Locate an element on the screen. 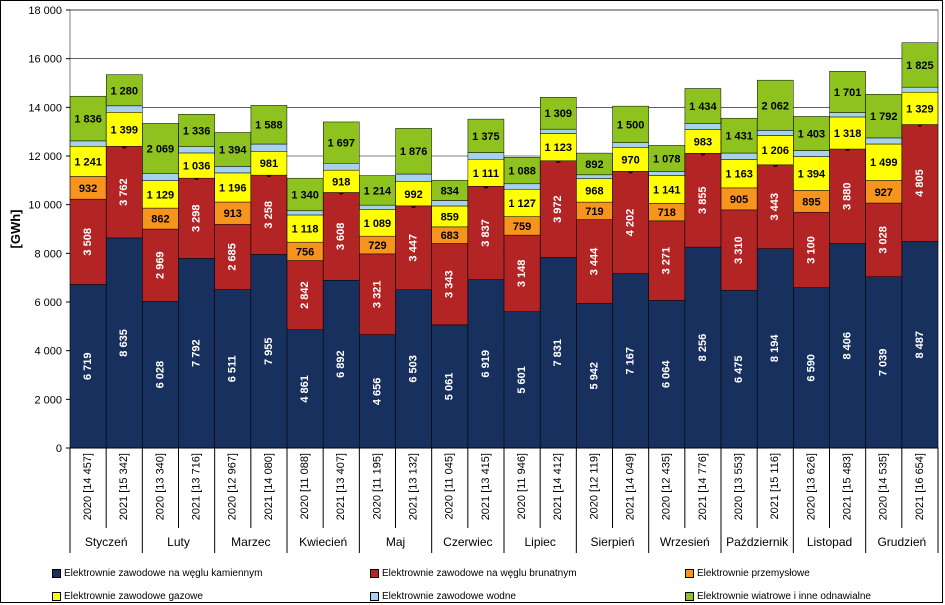 The height and width of the screenshot is (605, 945). data-label: 6 475 is located at coordinates (739, 369).